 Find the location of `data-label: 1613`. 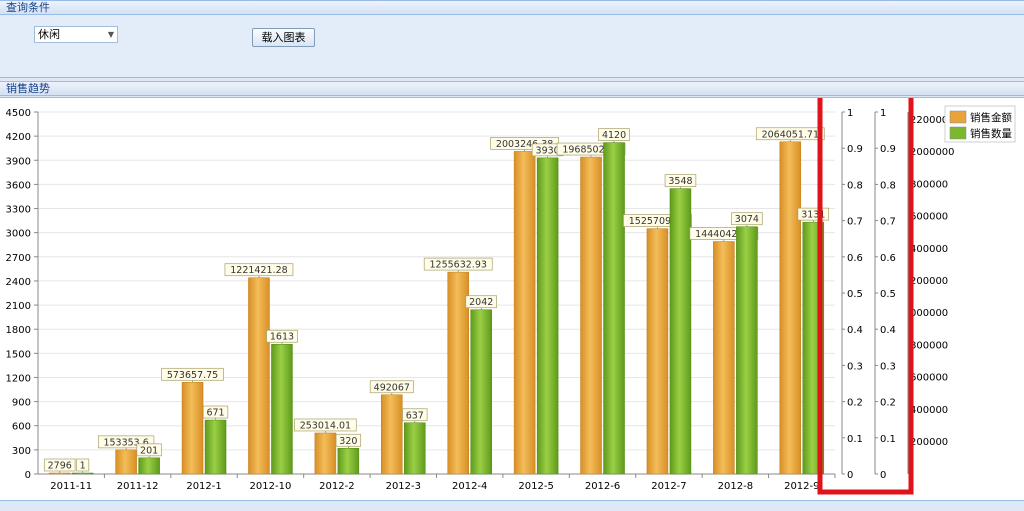

data-label: 1613 is located at coordinates (282, 337).